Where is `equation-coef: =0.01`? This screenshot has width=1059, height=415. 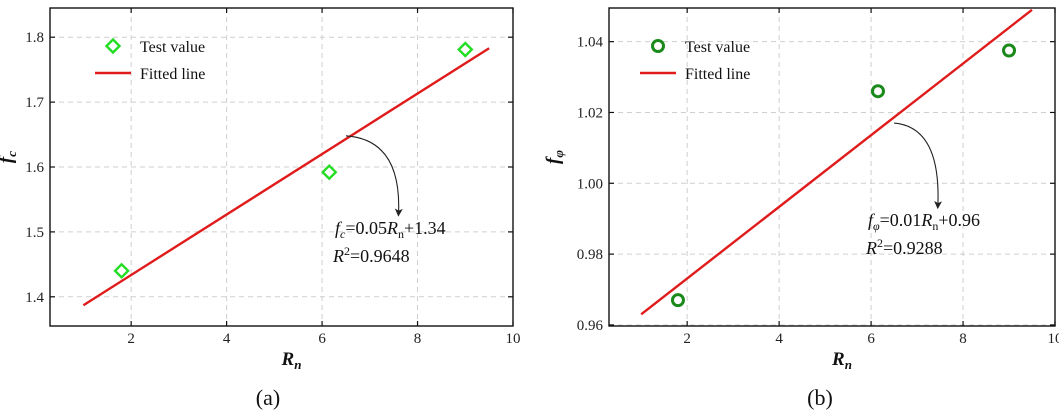
equation-coef: =0.01 is located at coordinates (901, 220).